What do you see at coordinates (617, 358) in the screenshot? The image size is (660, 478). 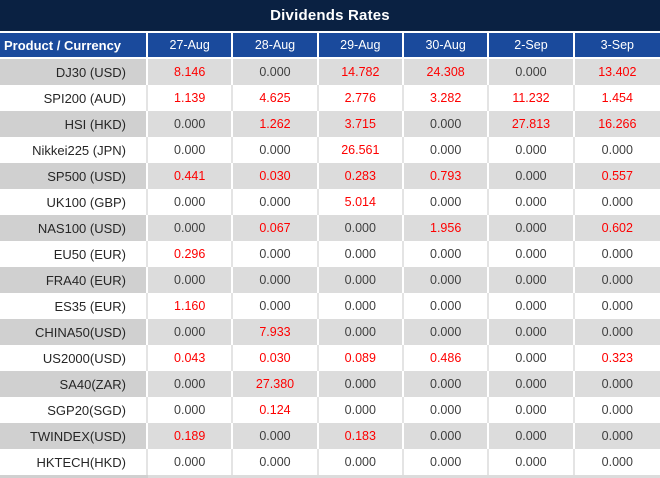 I see `value-cell: 0.323` at bounding box center [617, 358].